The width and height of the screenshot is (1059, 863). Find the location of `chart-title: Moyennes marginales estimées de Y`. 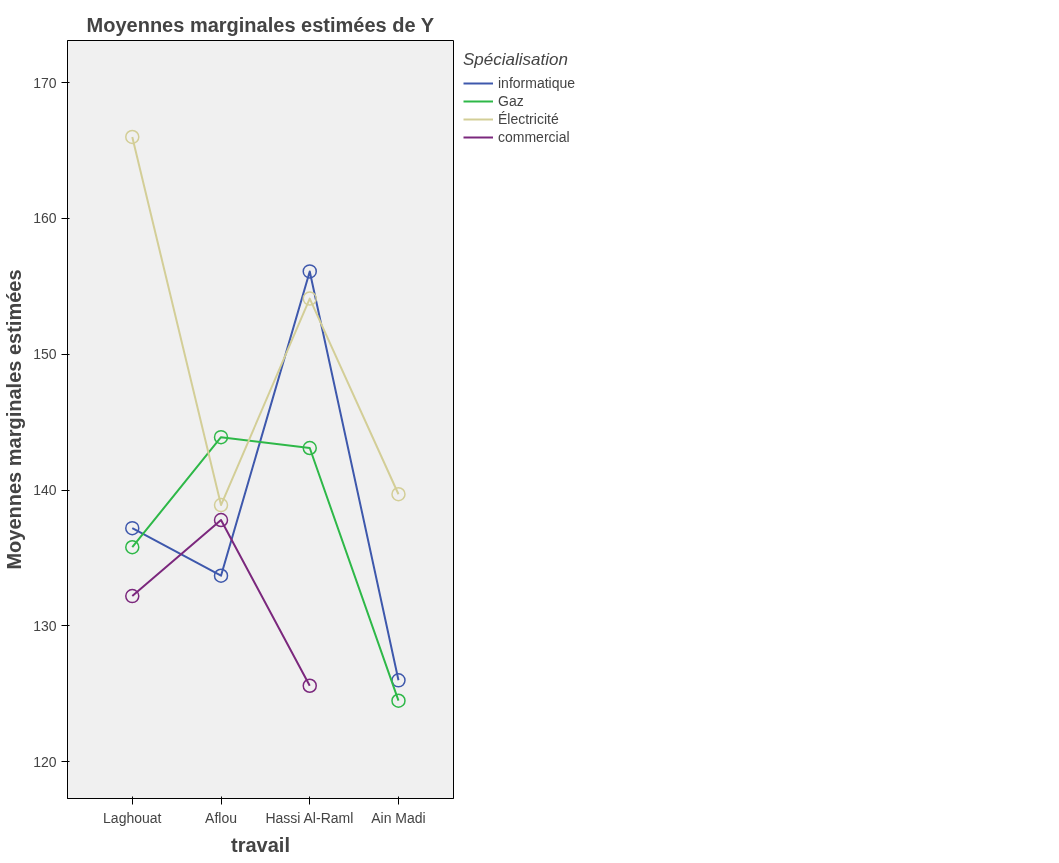

chart-title: Moyennes marginales estimées de Y is located at coordinates (260, 24).